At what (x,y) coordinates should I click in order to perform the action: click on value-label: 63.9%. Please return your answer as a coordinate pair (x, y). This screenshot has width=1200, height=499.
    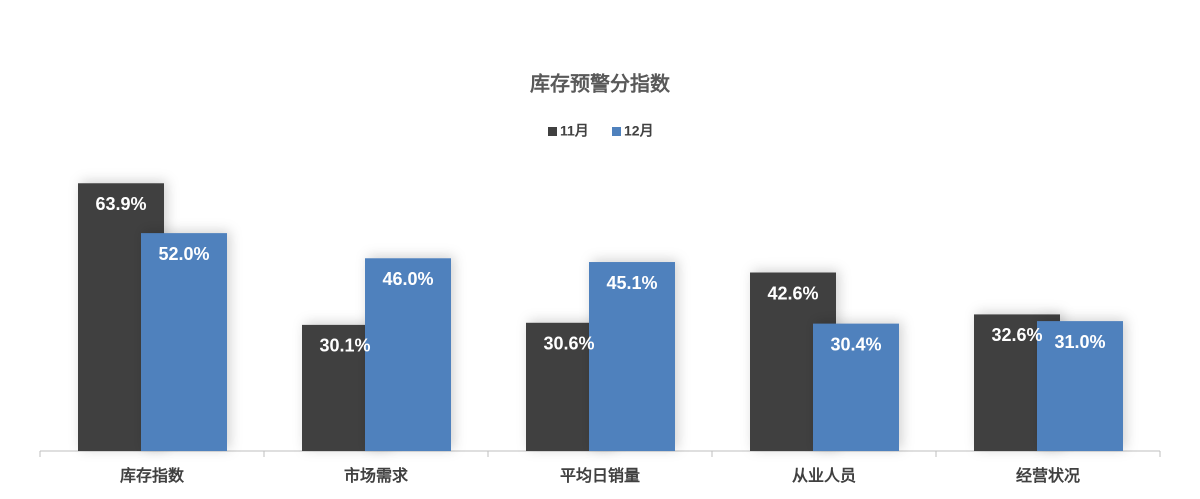
    Looking at the image, I should click on (120, 204).